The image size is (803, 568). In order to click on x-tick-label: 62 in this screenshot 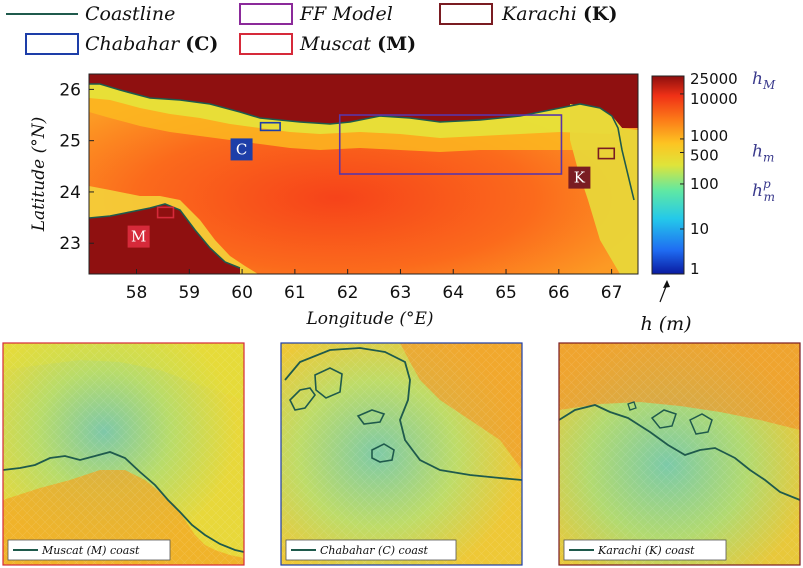, I will do `click(348, 293)`.